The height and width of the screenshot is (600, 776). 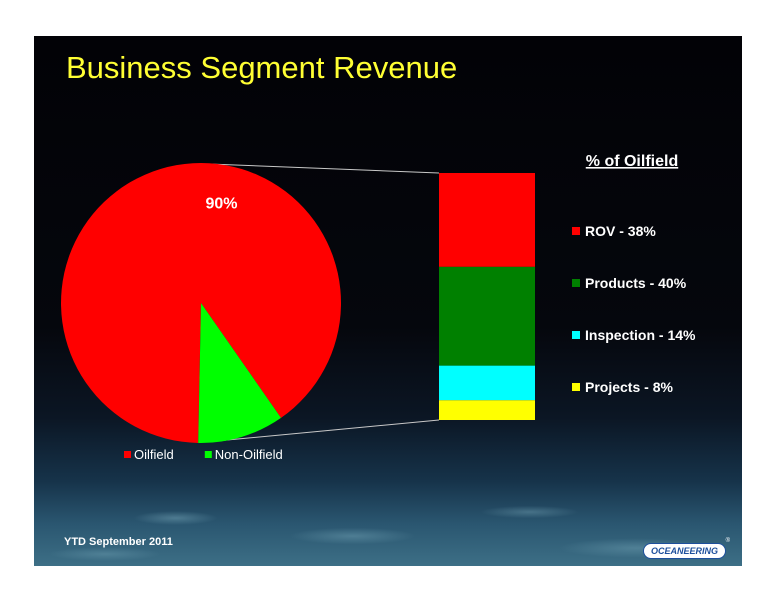 What do you see at coordinates (262, 67) in the screenshot?
I see `slide-title: Business Segment Revenue` at bounding box center [262, 67].